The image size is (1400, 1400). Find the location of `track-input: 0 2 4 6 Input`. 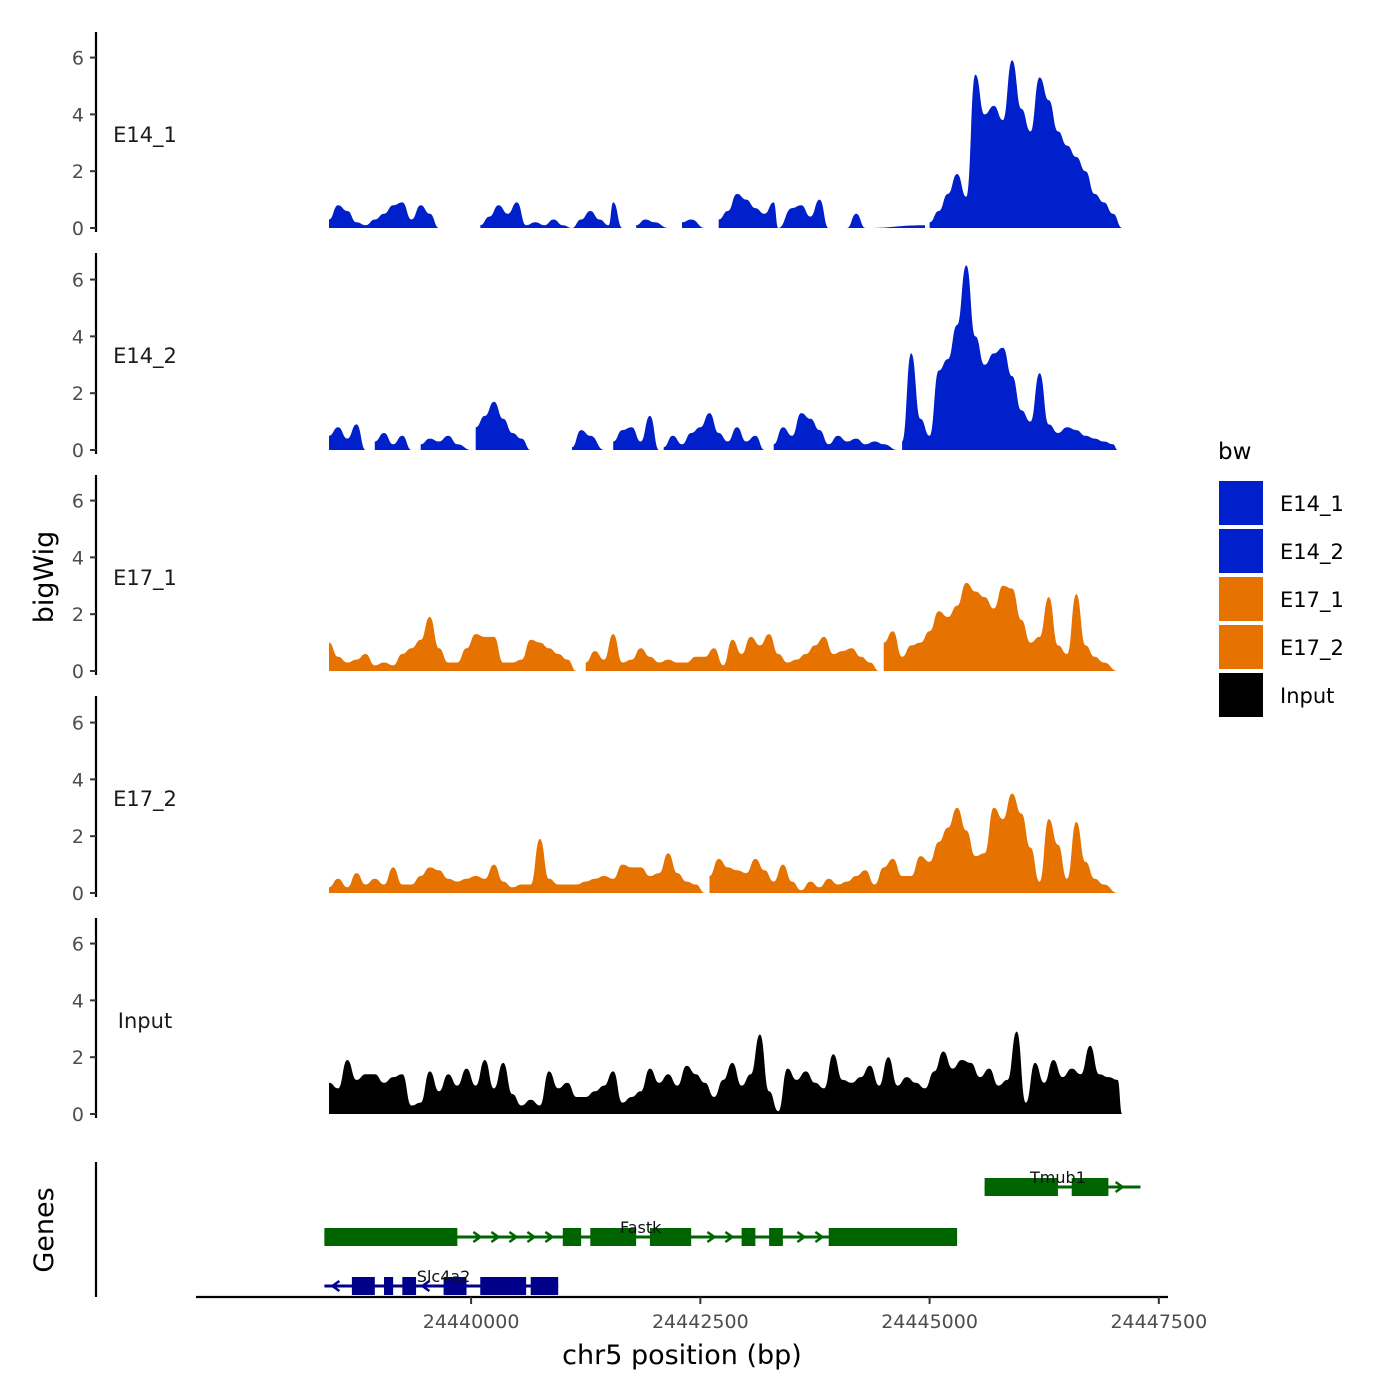

track-input: 0 2 4 6 Input is located at coordinates (597, 1022).